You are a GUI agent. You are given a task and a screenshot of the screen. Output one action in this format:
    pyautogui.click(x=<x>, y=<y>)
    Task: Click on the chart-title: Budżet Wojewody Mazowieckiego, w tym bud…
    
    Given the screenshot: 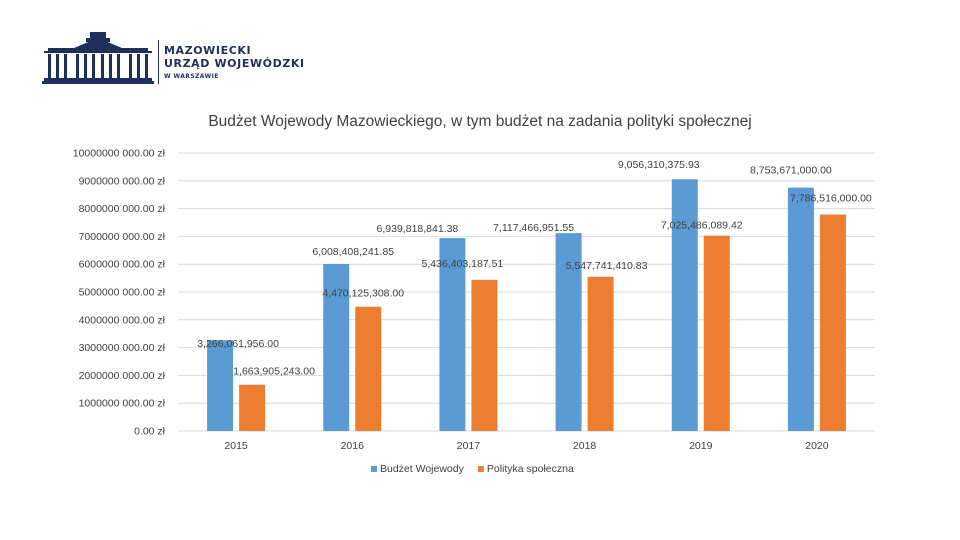 What is the action you would take?
    pyautogui.click(x=480, y=121)
    